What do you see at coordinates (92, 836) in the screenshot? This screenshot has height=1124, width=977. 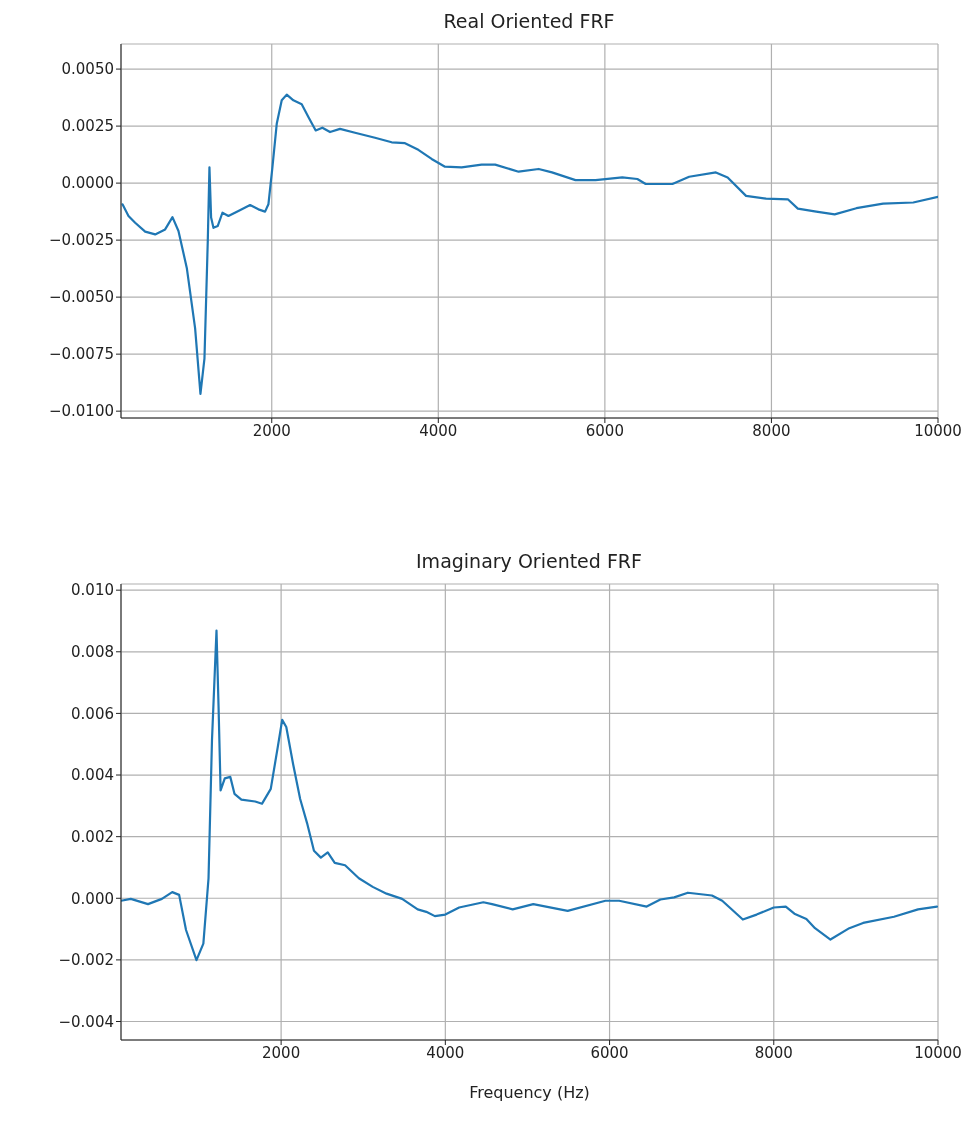 I see `y-tick-label: 0.002` at bounding box center [92, 836].